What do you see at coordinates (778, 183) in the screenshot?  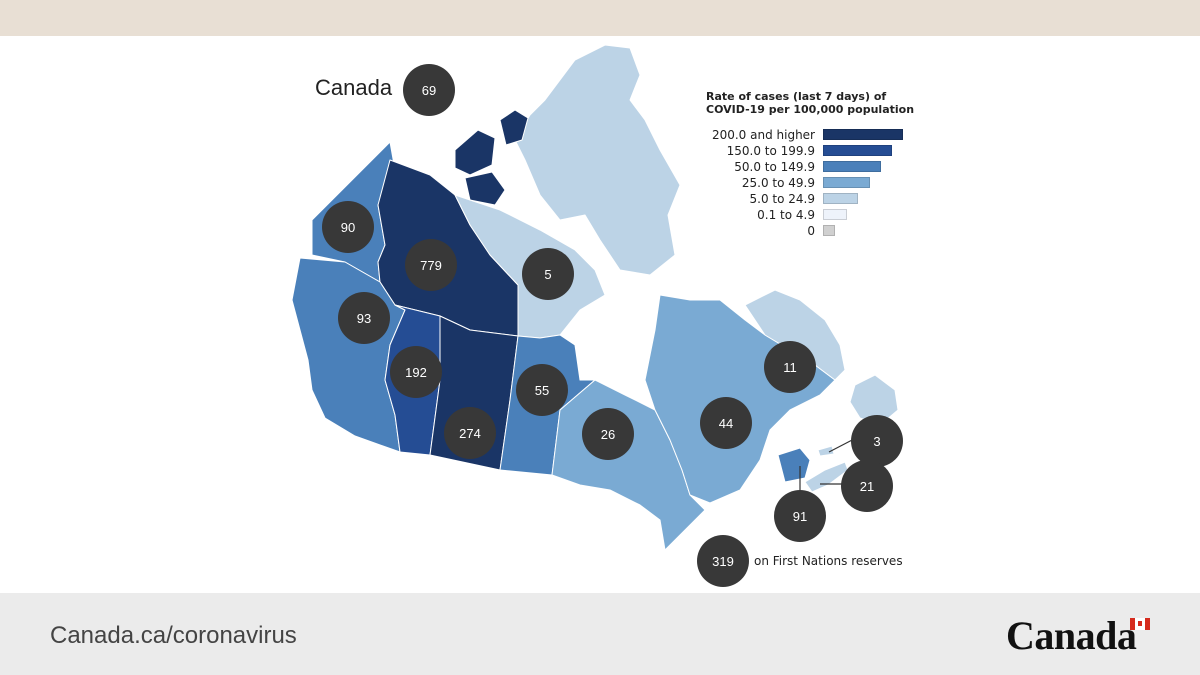 I see `legend-label: 25.0 to 49.9` at bounding box center [778, 183].